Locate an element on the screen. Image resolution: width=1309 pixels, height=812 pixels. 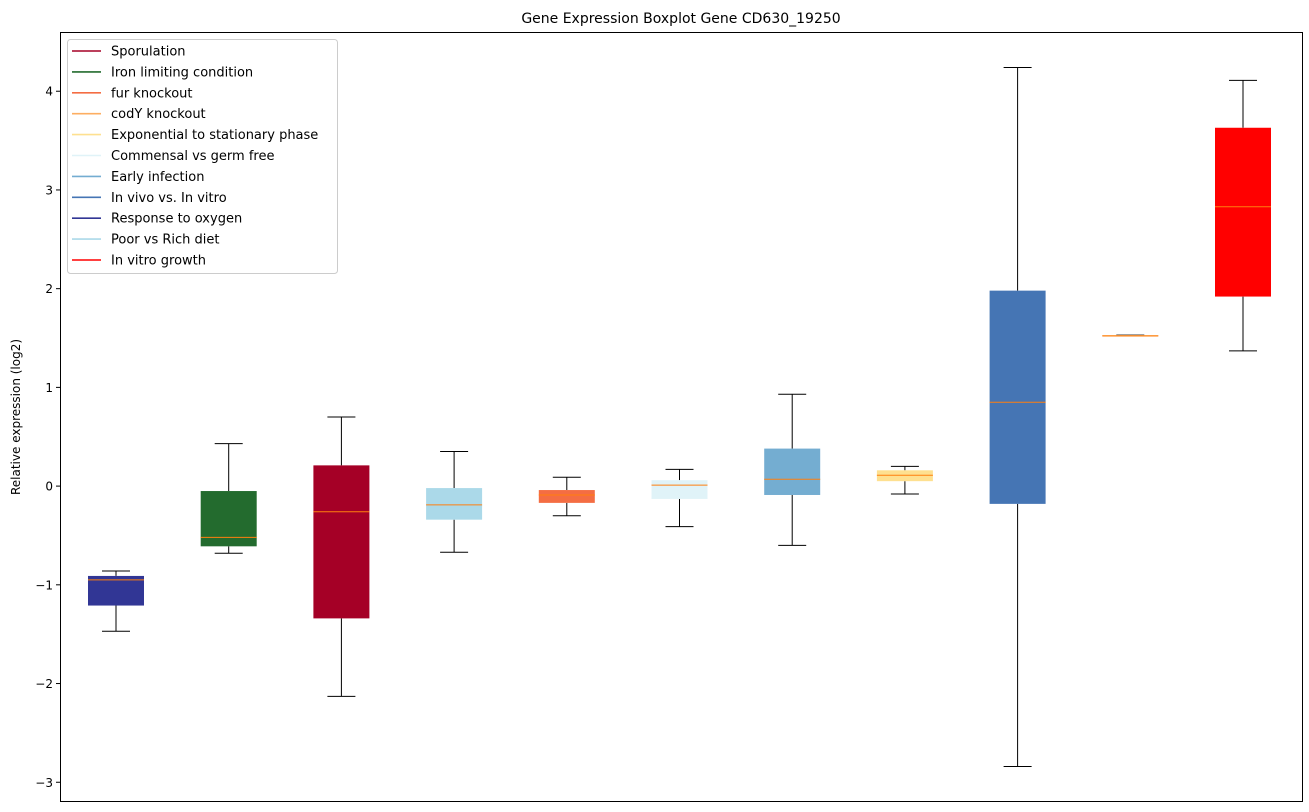
y-axis-label: Relative expression (log2) is located at coordinates (16, 417).